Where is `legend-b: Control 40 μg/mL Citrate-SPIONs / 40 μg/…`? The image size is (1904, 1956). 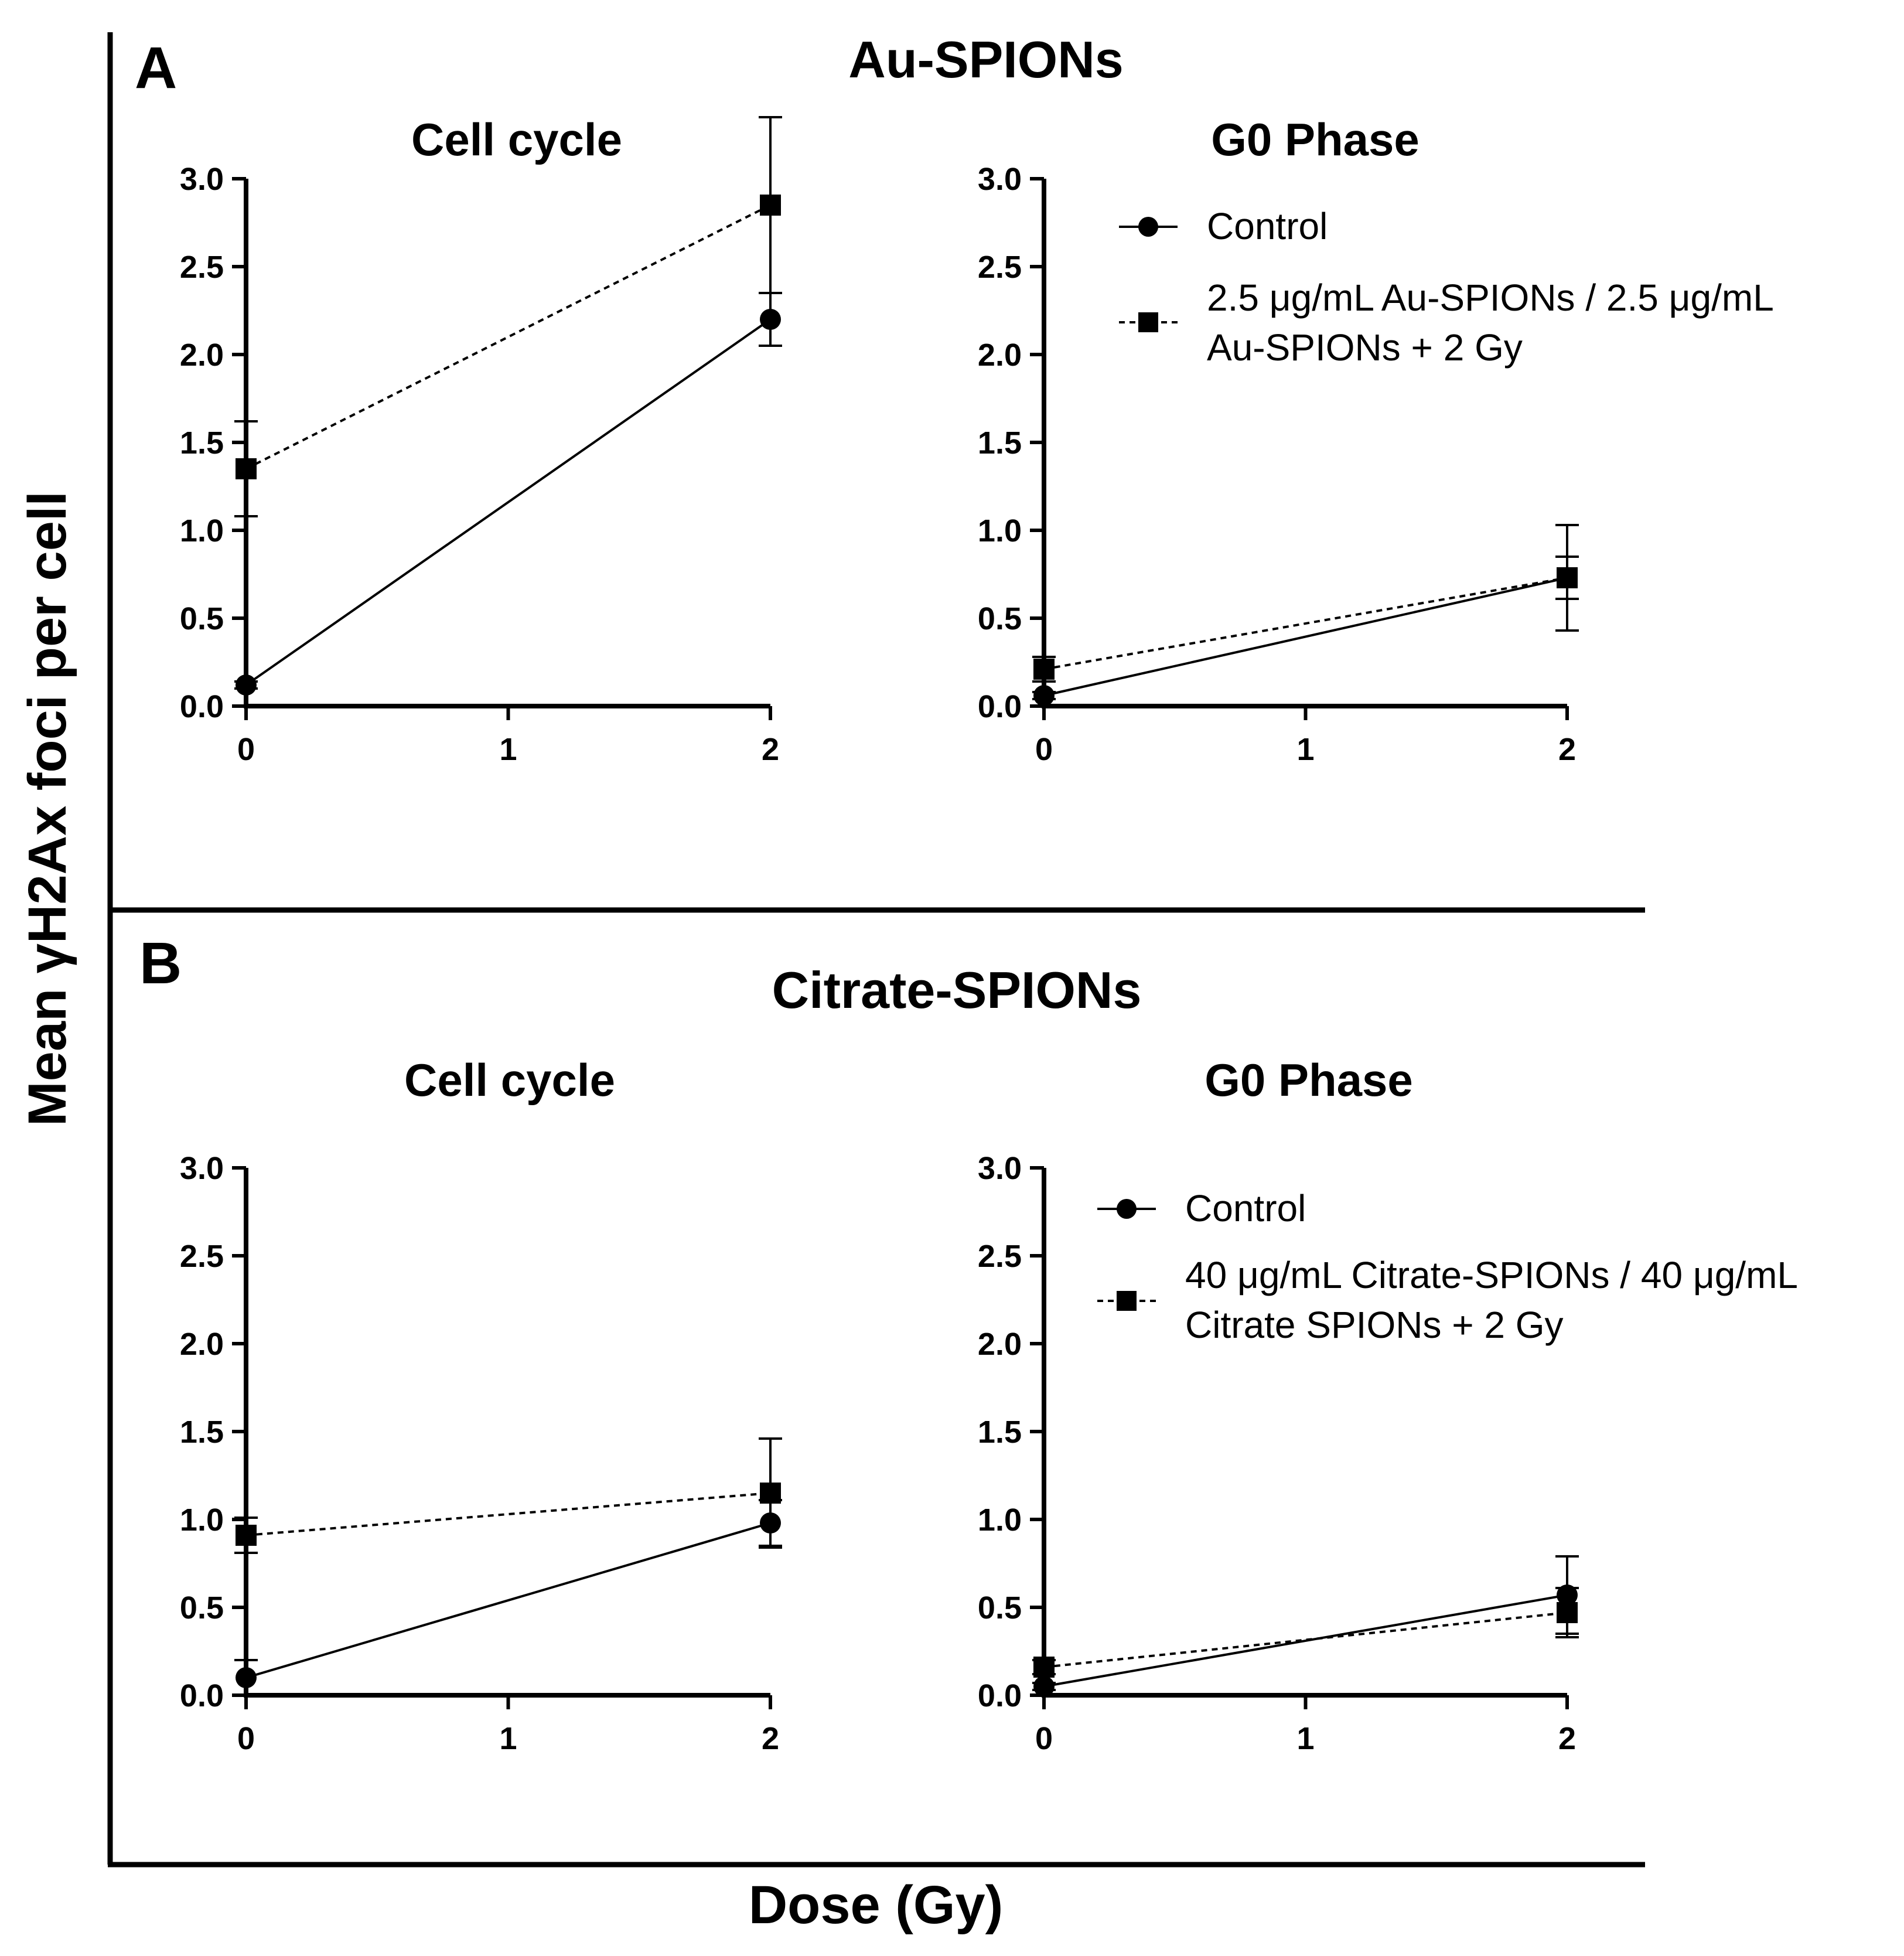 legend-b: Control 40 μg/mL Citrate-SPIONs / 40 μg/… is located at coordinates (1447, 1266).